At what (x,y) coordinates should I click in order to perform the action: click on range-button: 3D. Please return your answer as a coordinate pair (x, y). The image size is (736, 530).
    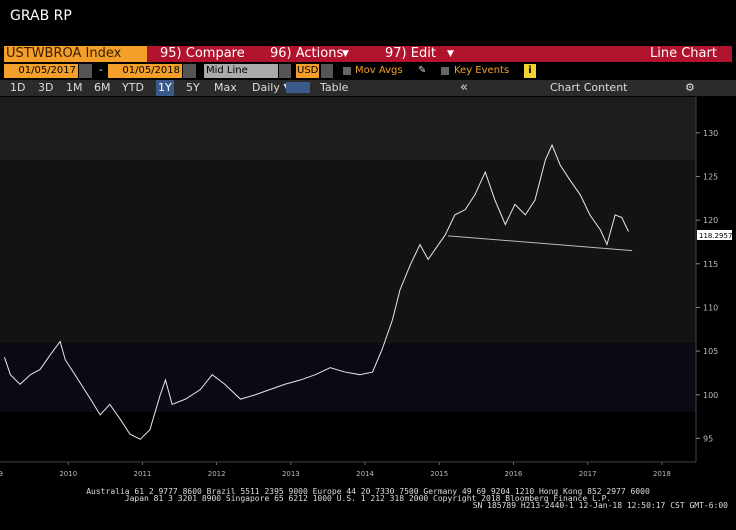
    Looking at the image, I should click on (46, 87).